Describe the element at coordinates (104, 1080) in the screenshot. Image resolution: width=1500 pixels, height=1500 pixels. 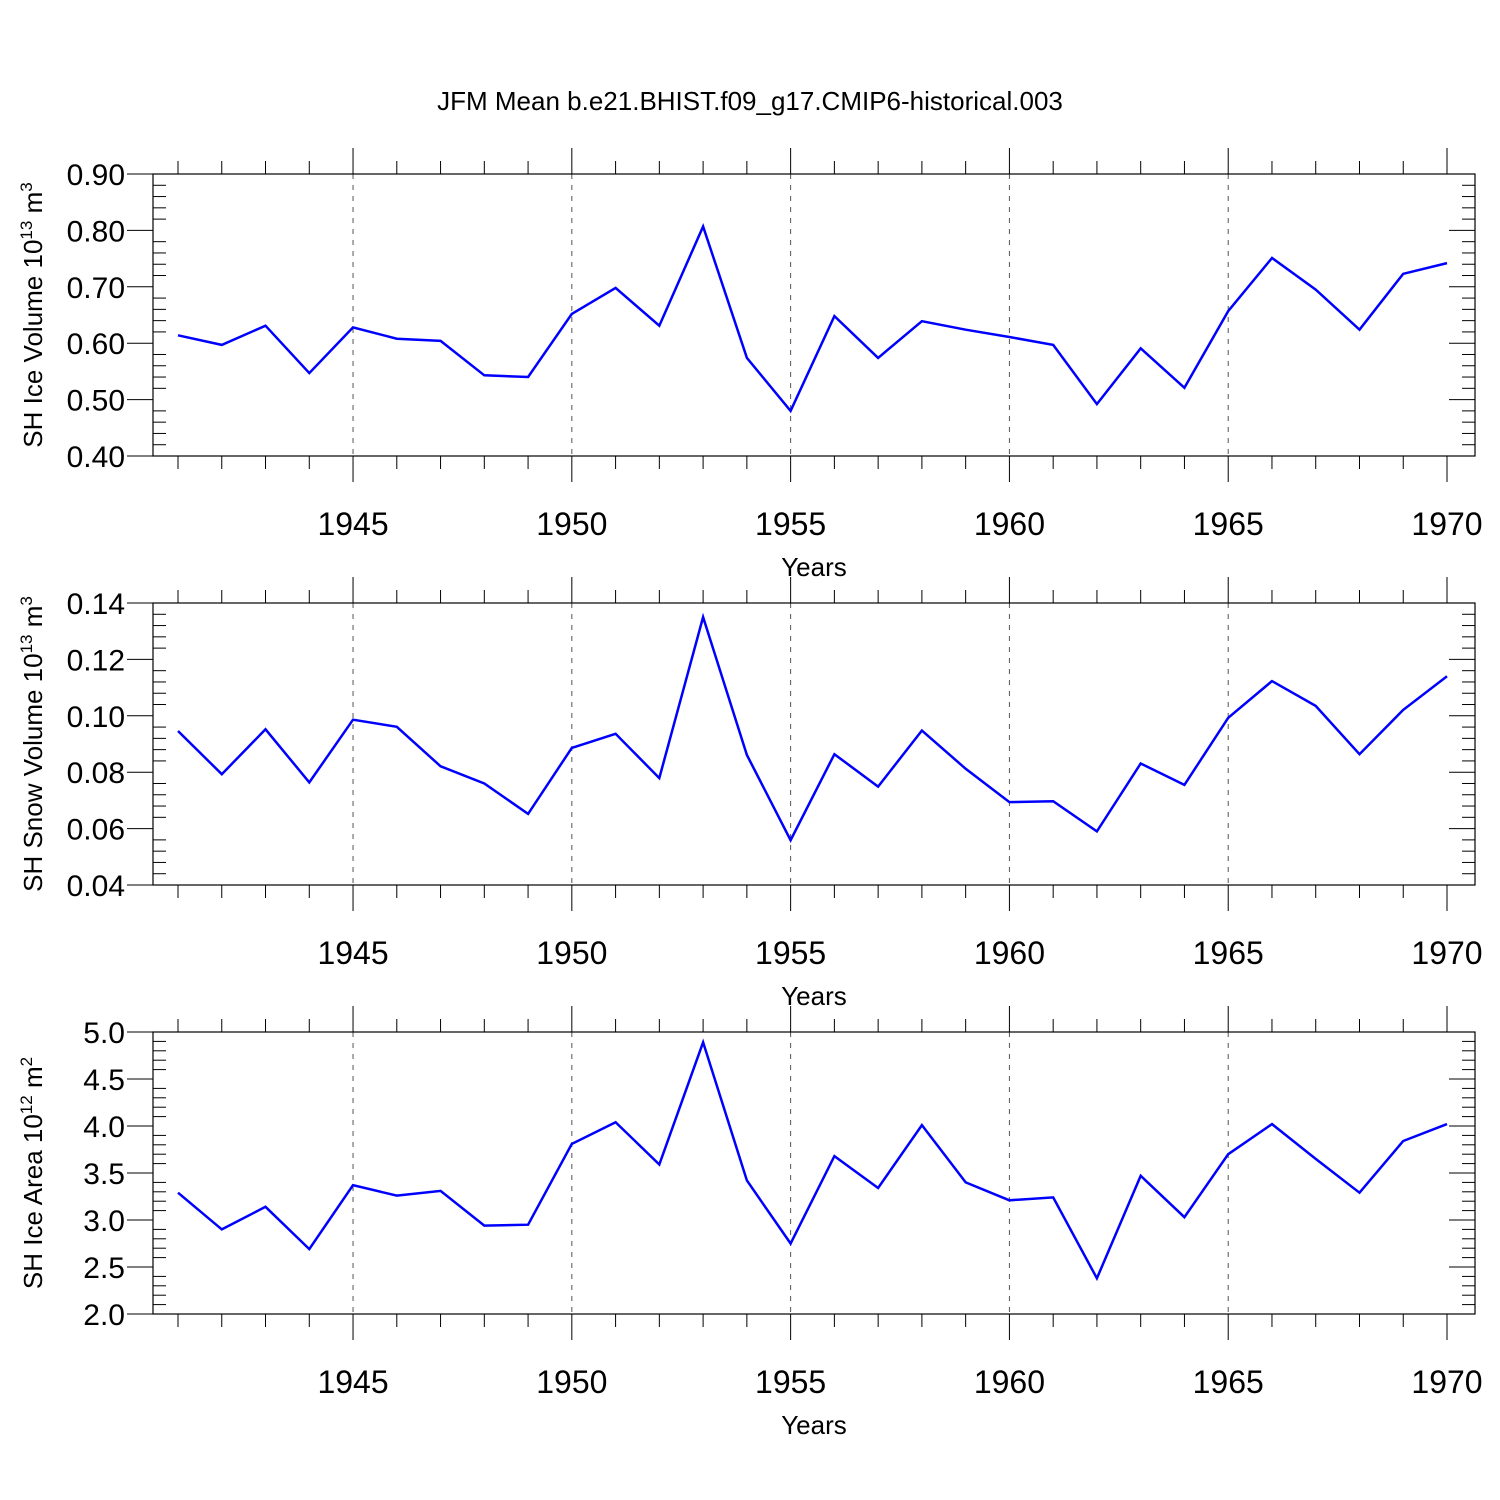
I see `y-tick-label: 4.5` at that location.